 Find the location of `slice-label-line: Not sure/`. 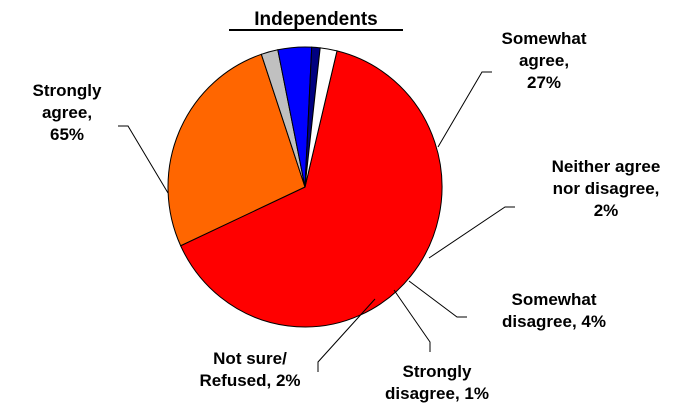

slice-label-line: Not sure/ is located at coordinates (250, 358).